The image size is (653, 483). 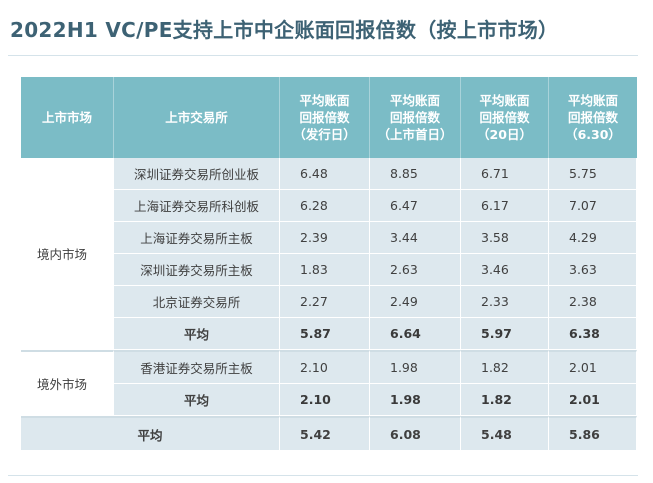 I want to click on value-cell: 3.58, so click(x=505, y=238).